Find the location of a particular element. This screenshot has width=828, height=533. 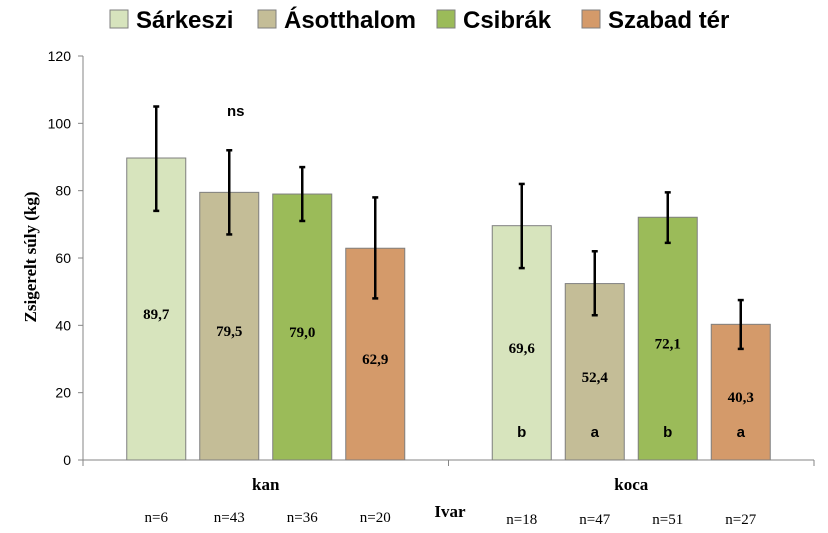

sample-size-label: n=43 is located at coordinates (229, 518).